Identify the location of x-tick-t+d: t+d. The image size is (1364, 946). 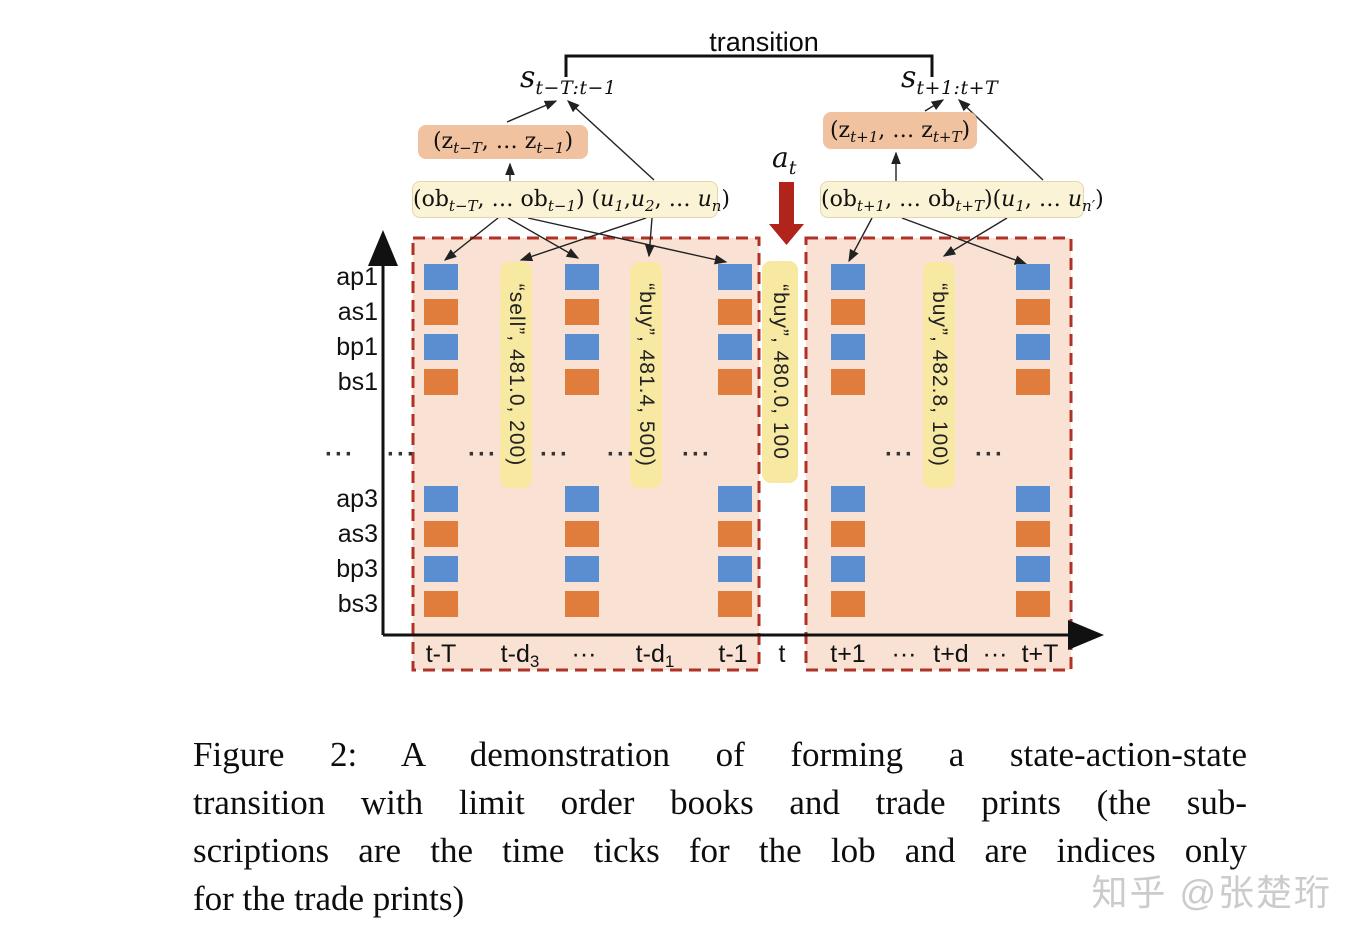
(951, 654).